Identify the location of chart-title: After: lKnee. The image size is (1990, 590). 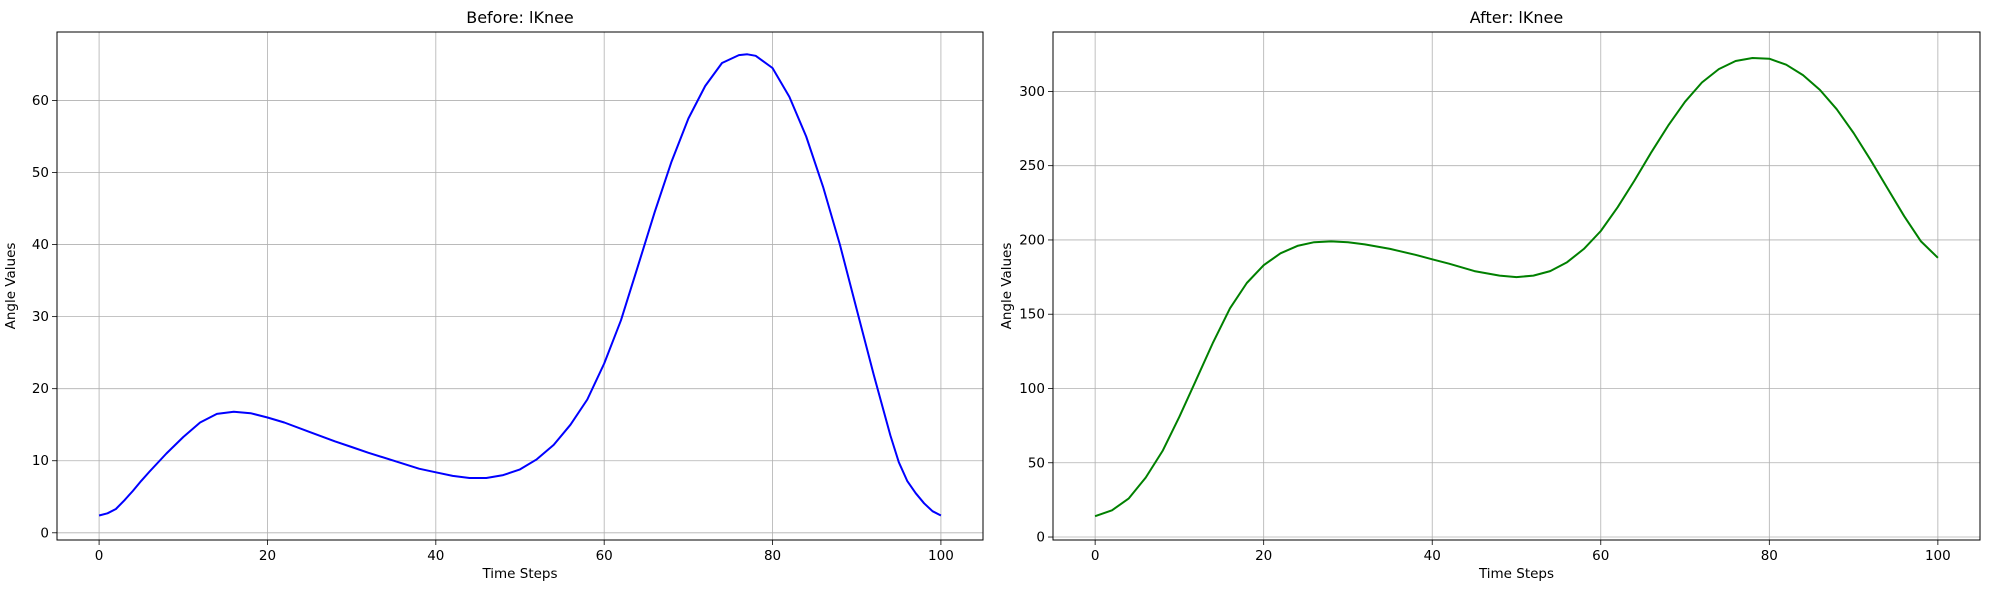
(1516, 17).